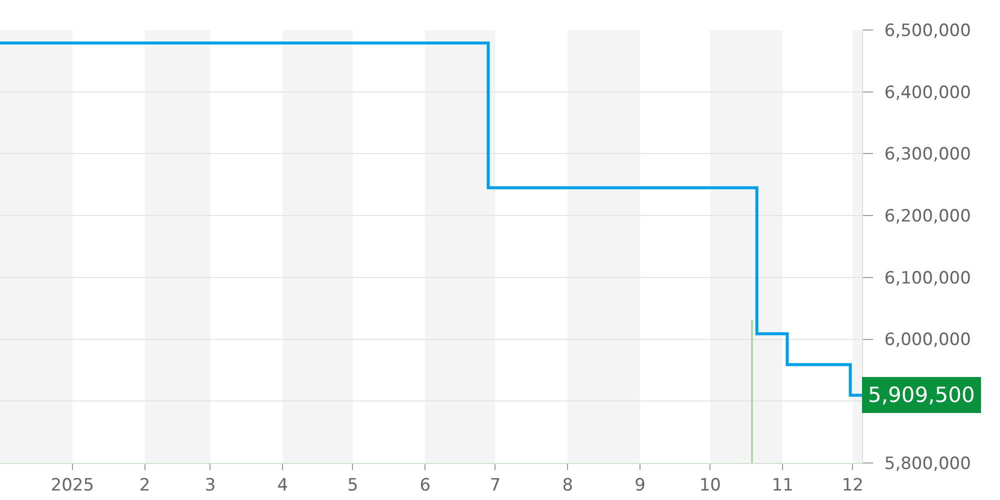 This screenshot has width=1000, height=500. Describe the element at coordinates (282, 485) in the screenshot. I see `x-tick-label: 4` at that location.